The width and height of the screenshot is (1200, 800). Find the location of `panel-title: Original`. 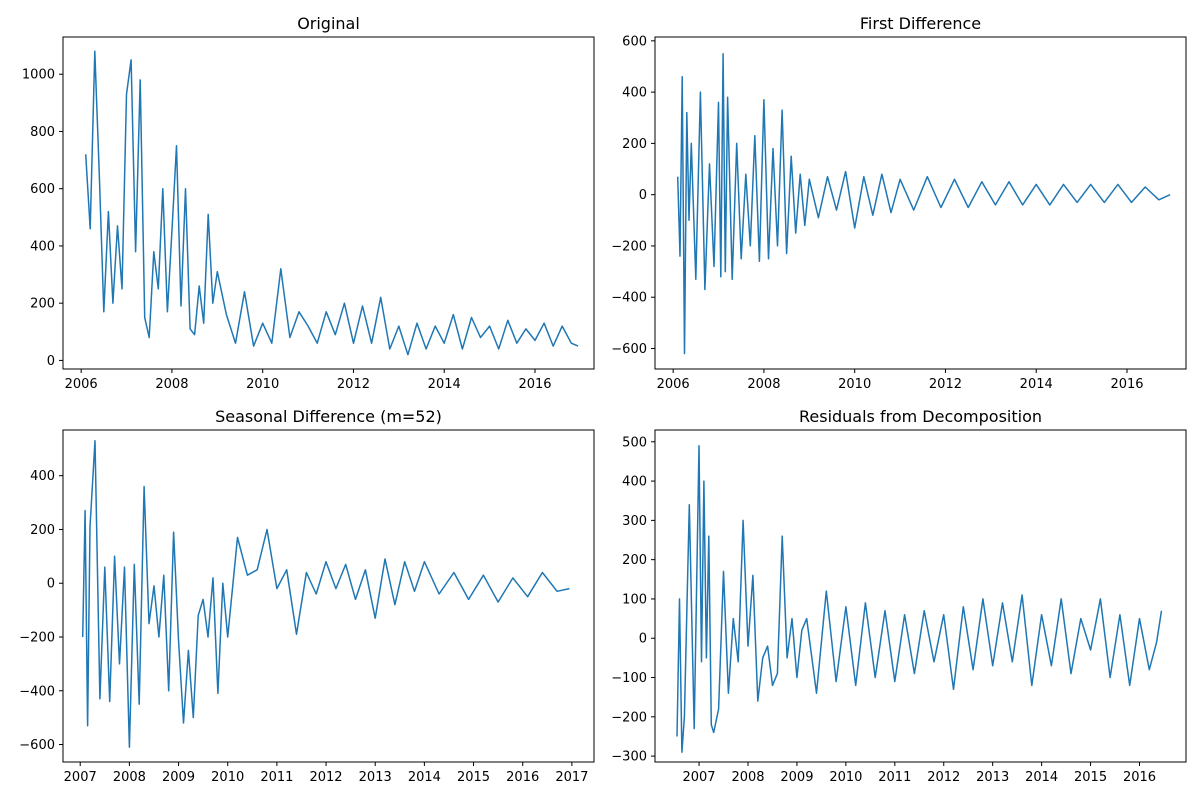

panel-title: Original is located at coordinates (328, 23).